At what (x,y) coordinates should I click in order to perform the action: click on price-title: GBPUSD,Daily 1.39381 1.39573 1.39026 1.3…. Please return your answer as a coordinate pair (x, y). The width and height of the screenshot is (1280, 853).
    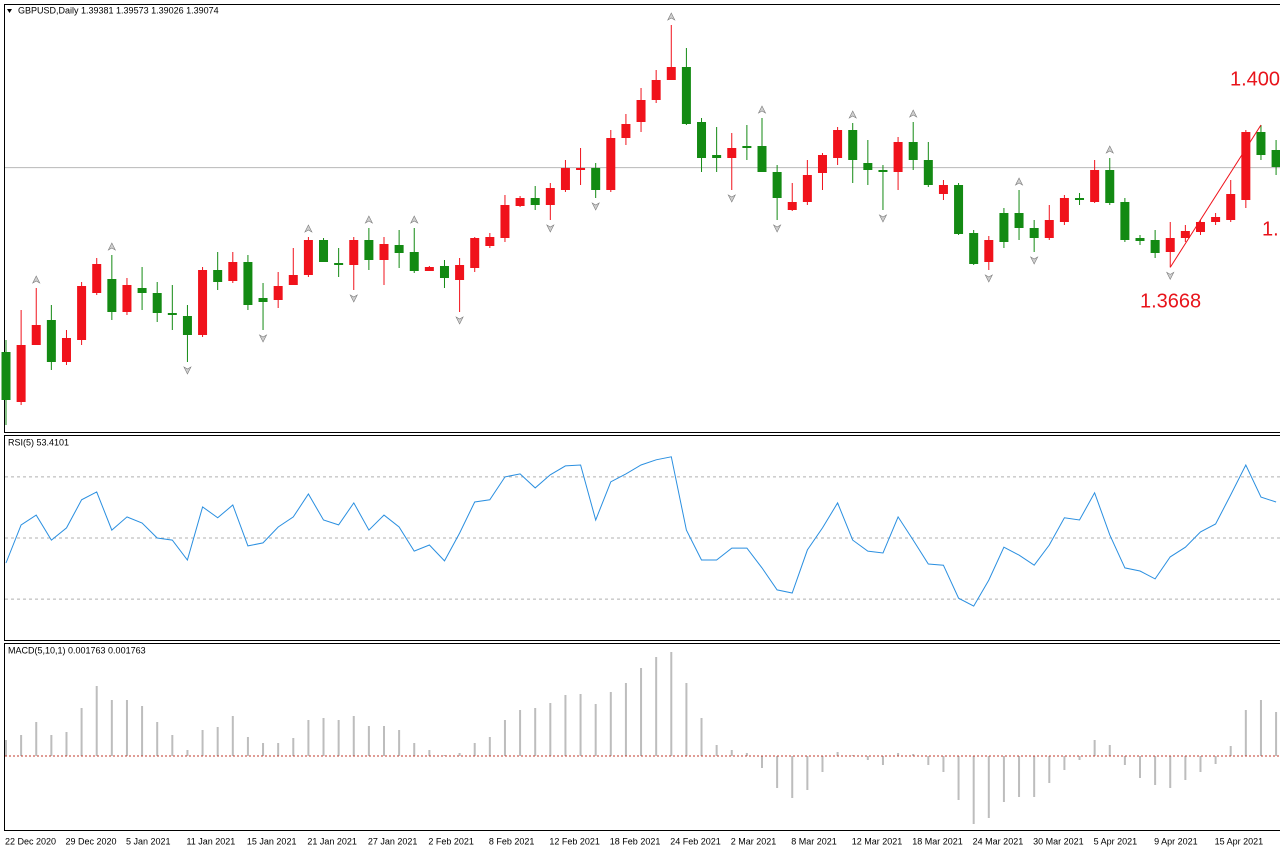
    Looking at the image, I should click on (118, 10).